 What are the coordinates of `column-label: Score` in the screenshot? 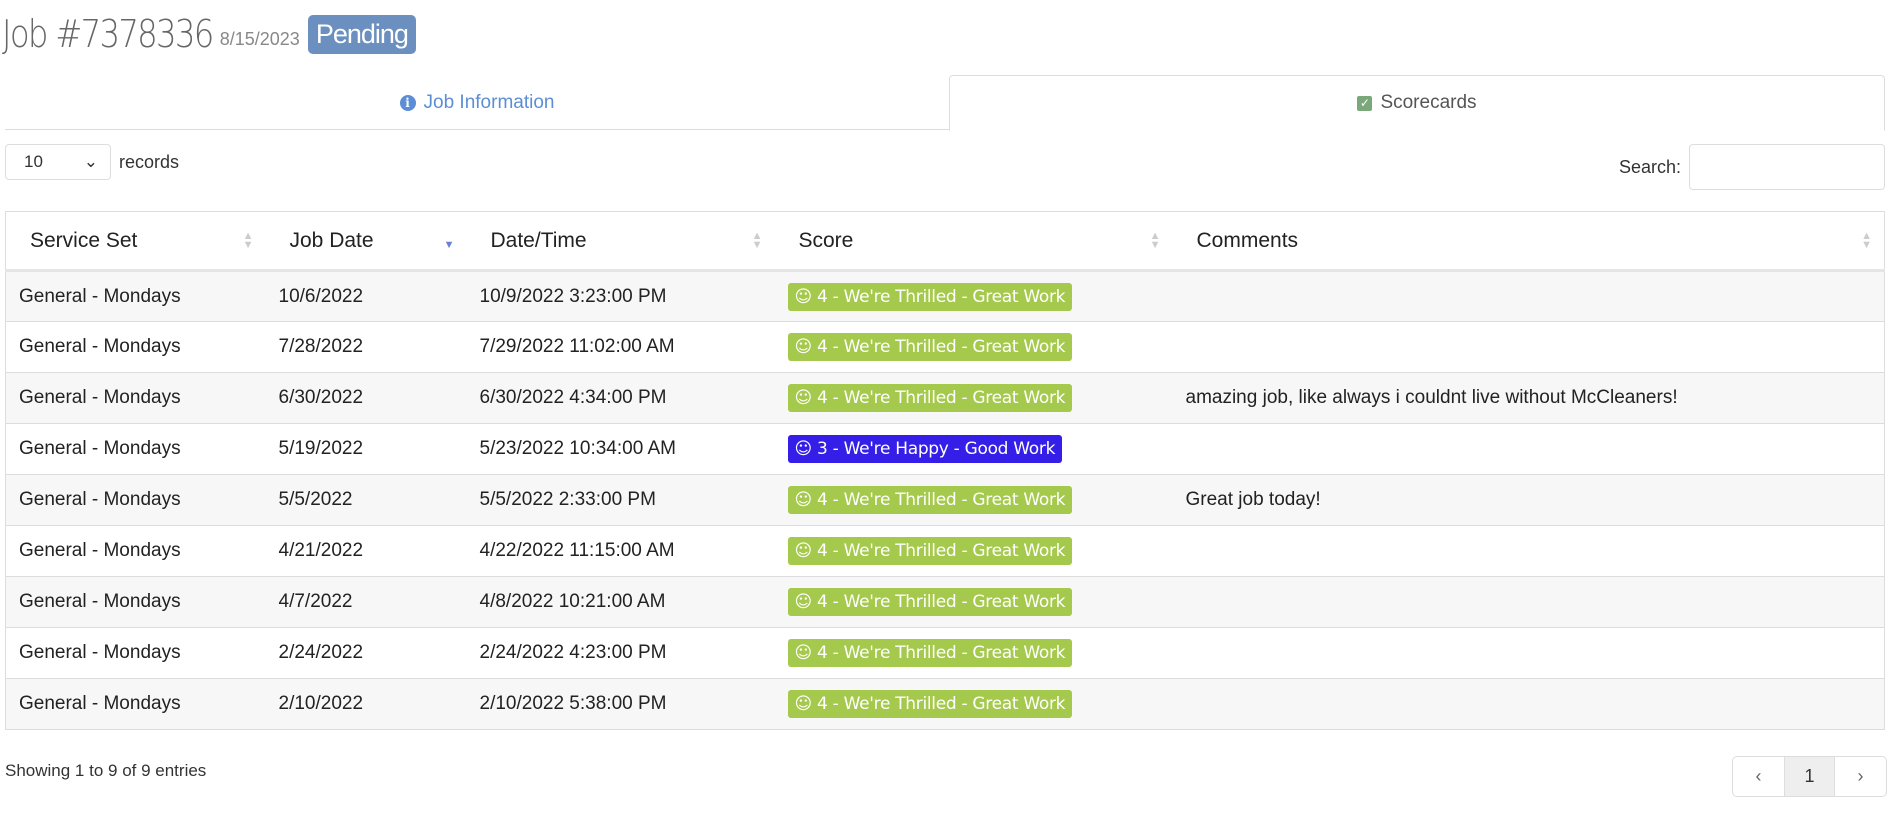 It's located at (826, 240).